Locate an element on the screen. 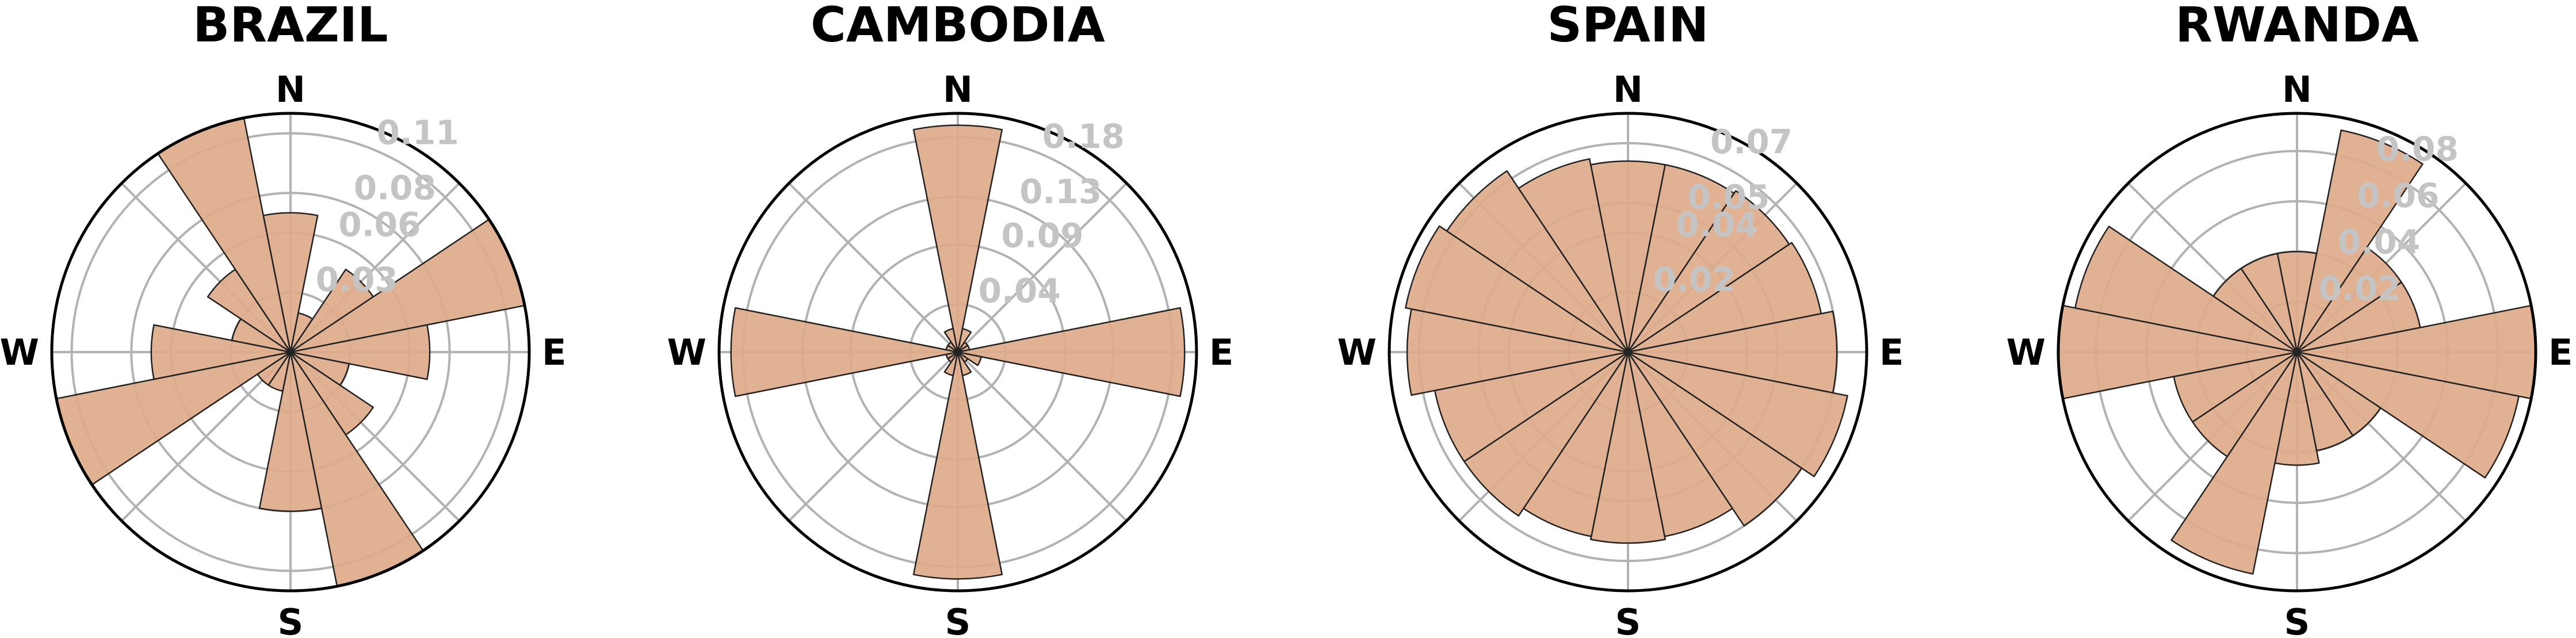  bar-ne is located at coordinates (1708, 271).